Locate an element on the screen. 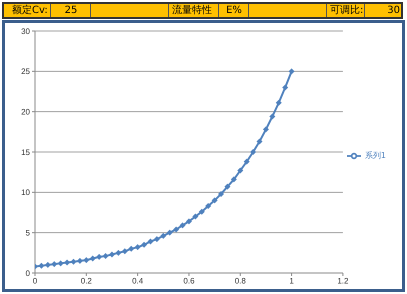 This screenshot has width=407, height=294. text: 25 is located at coordinates (71, 10).